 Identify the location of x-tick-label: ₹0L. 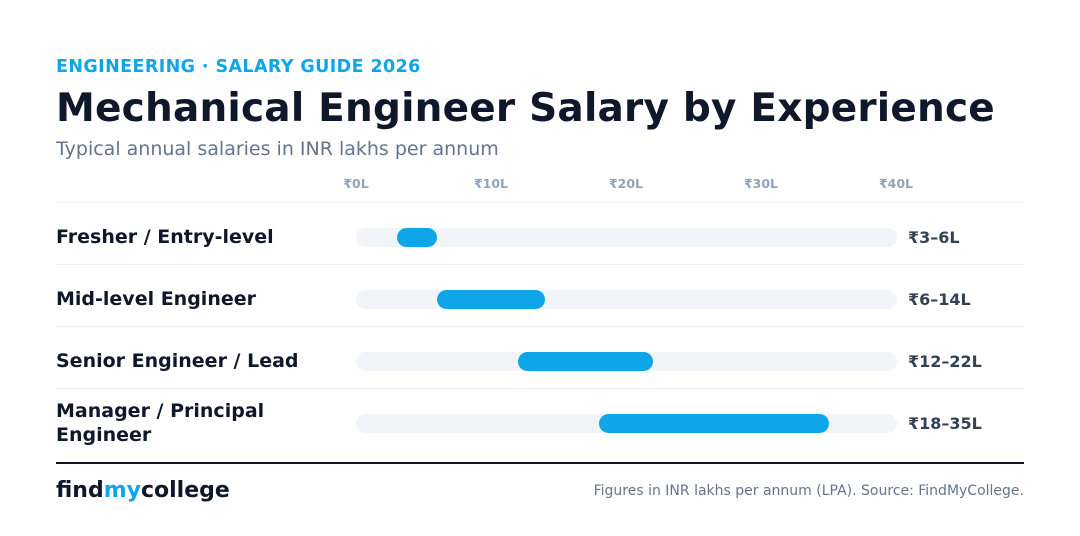
(356, 183).